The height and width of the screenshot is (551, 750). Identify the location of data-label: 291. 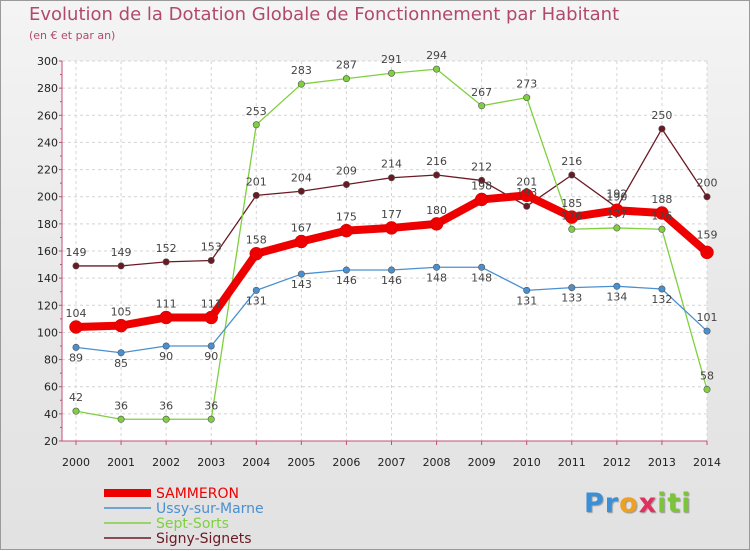
(391, 59).